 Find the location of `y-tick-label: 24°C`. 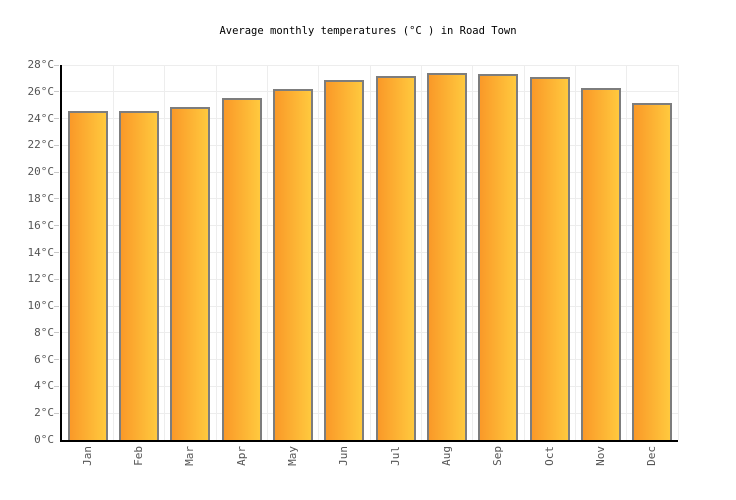

y-tick-label: 24°C is located at coordinates (41, 118).